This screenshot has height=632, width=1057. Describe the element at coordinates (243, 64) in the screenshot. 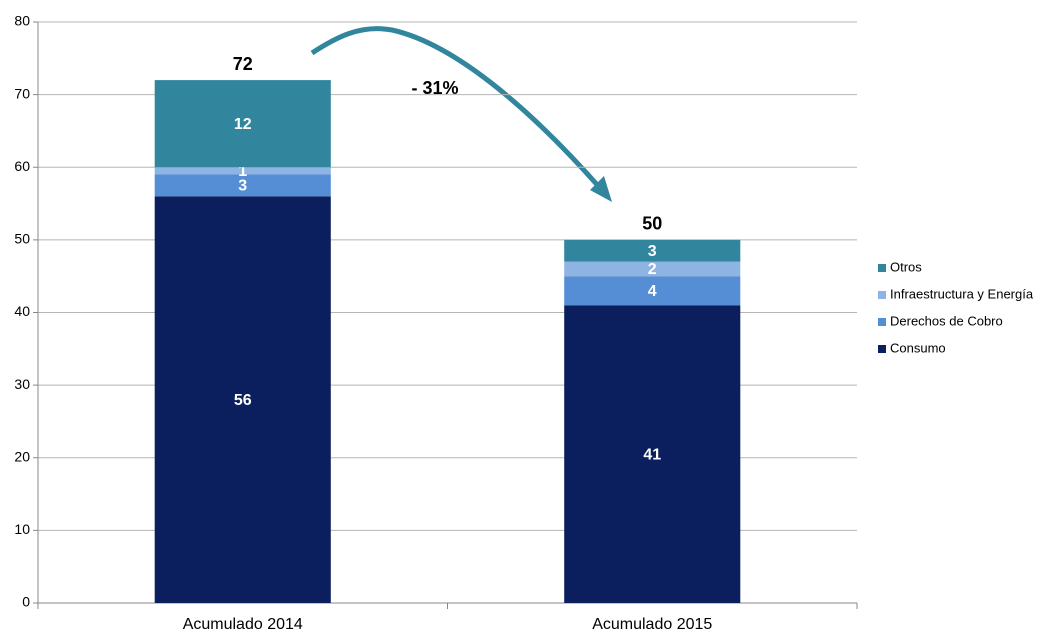

I see `total-label: 72` at that location.